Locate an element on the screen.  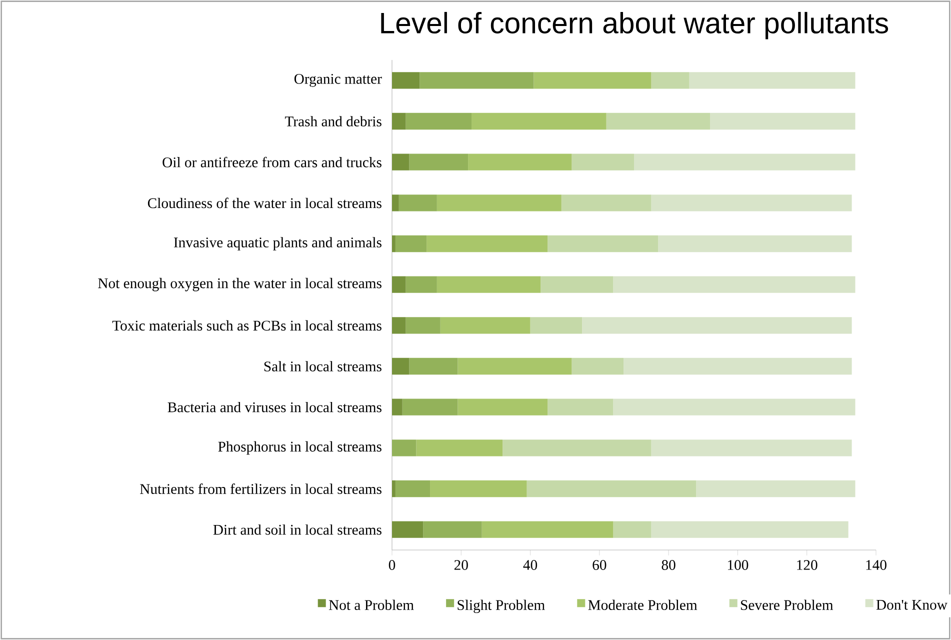
y-tick-label: Invasive aquatic plants and animals is located at coordinates (278, 243).